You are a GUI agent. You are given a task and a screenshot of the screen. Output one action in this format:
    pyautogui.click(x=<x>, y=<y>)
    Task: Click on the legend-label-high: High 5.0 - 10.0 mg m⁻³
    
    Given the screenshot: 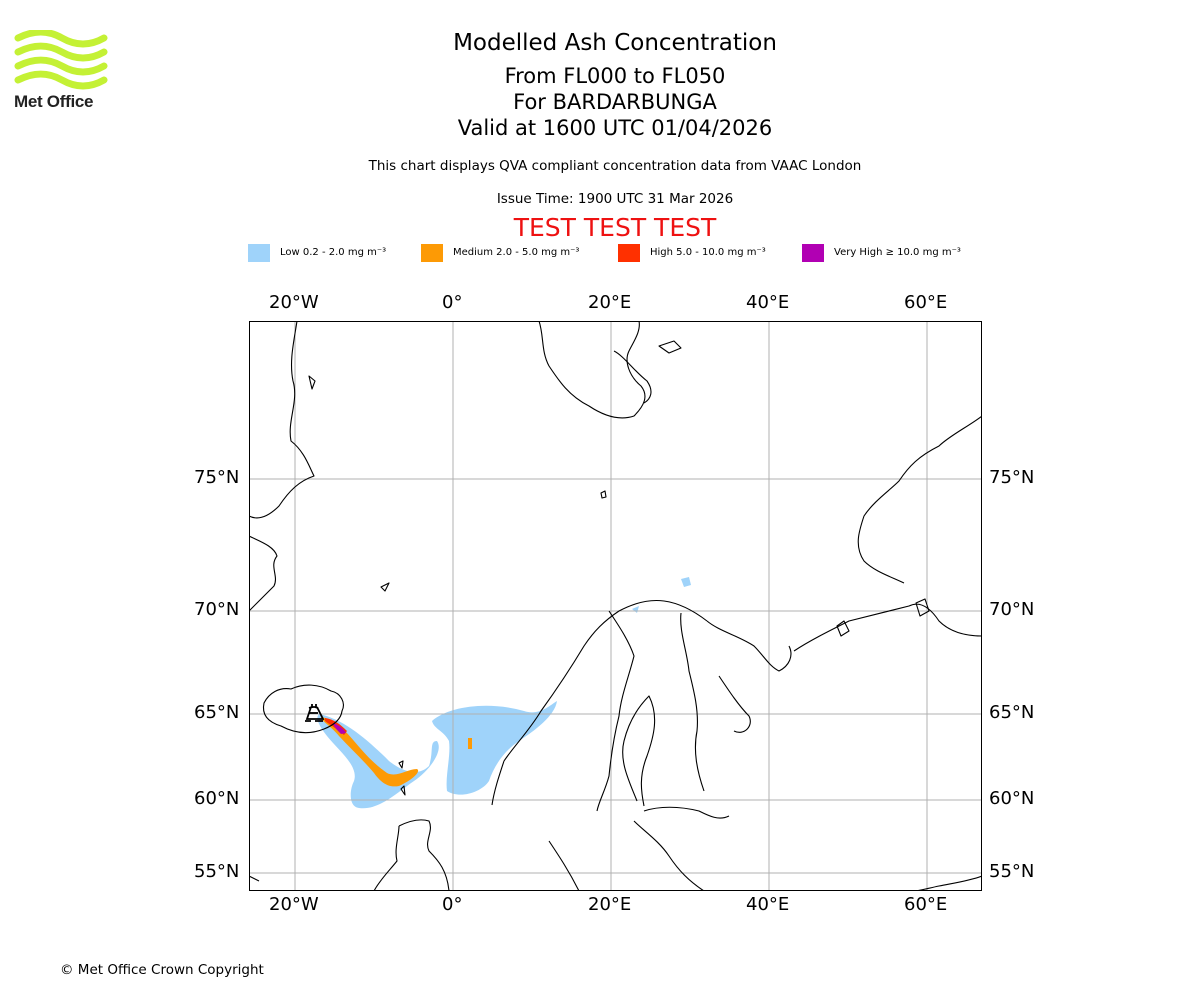 What is the action you would take?
    pyautogui.click(x=708, y=252)
    